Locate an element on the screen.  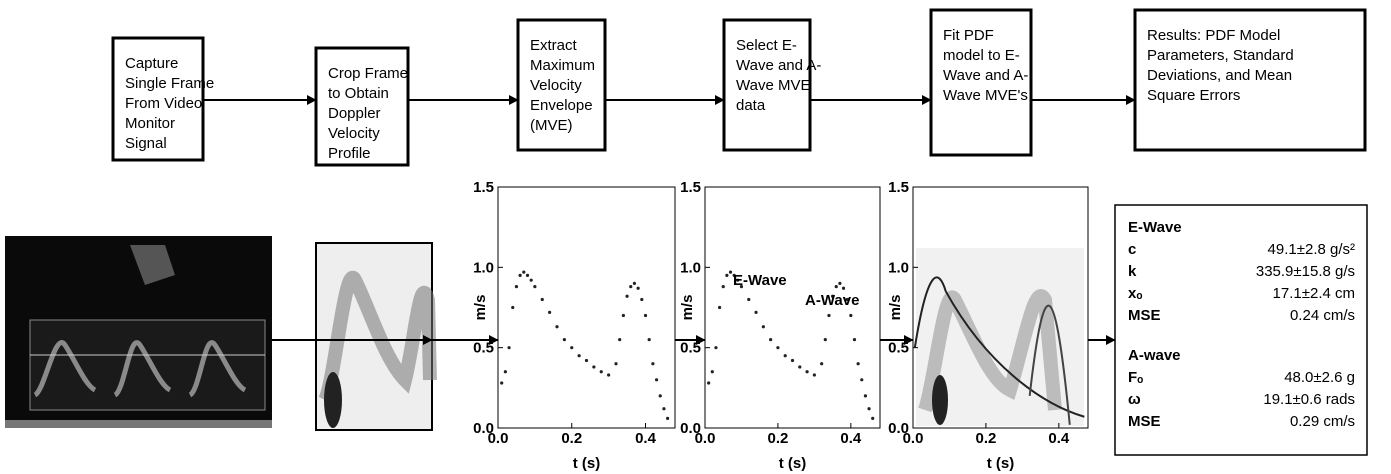
step-text: Signal is located at coordinates (146, 143).